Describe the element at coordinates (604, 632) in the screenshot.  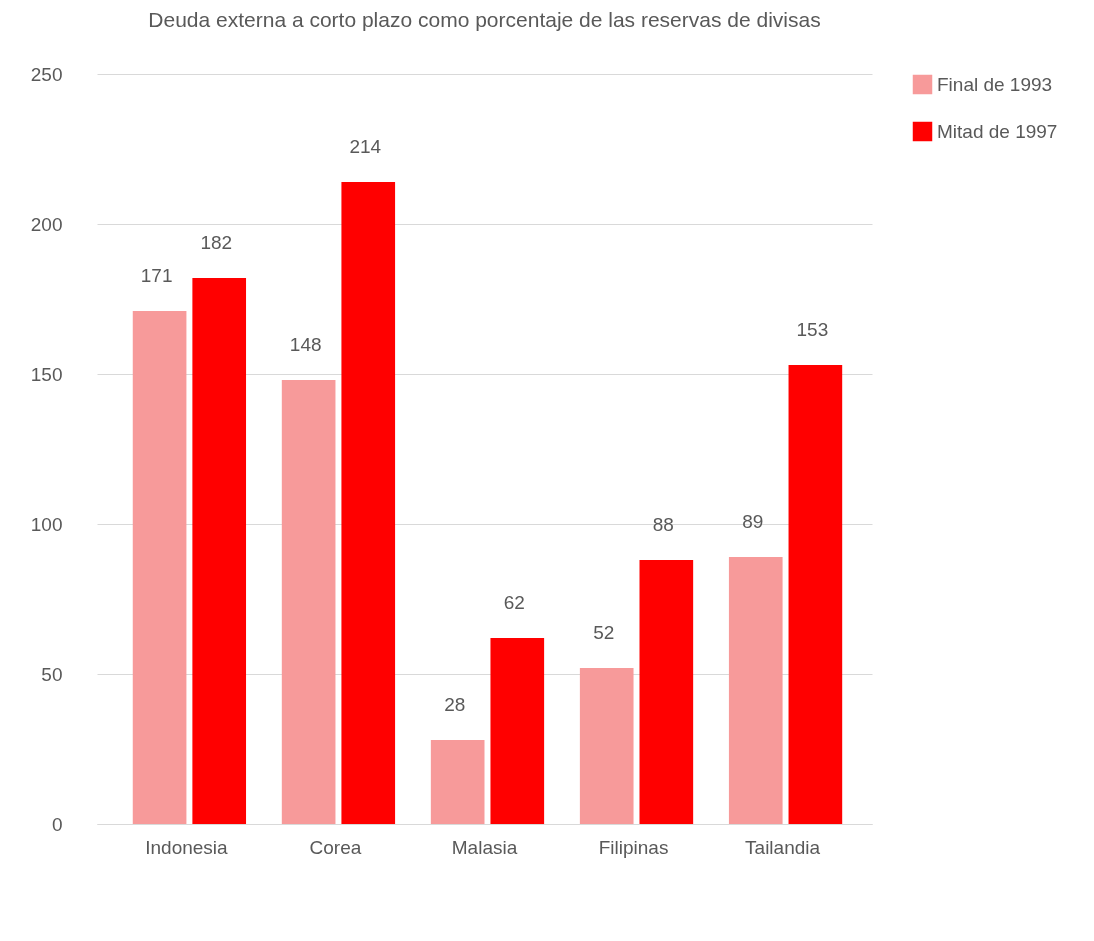
I see `data-label: 52` at that location.